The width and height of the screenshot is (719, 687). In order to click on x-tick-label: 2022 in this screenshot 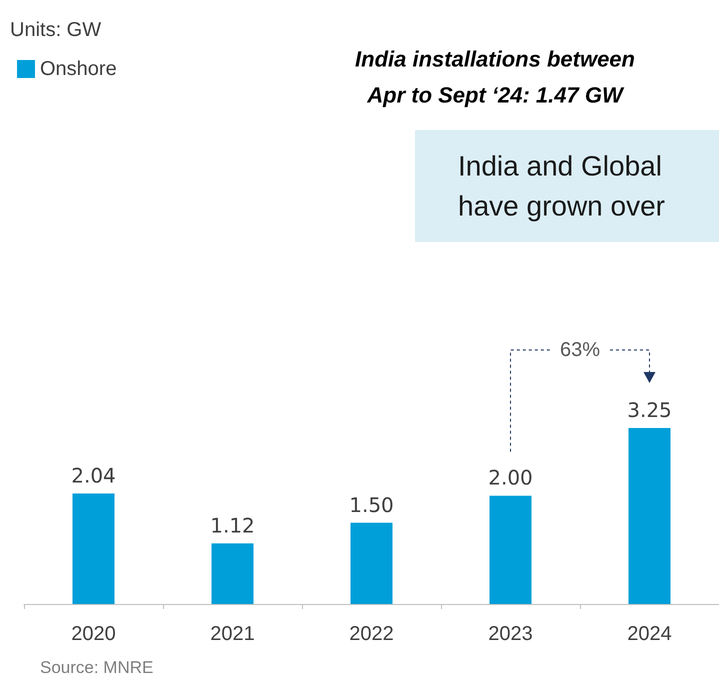, I will do `click(371, 634)`.